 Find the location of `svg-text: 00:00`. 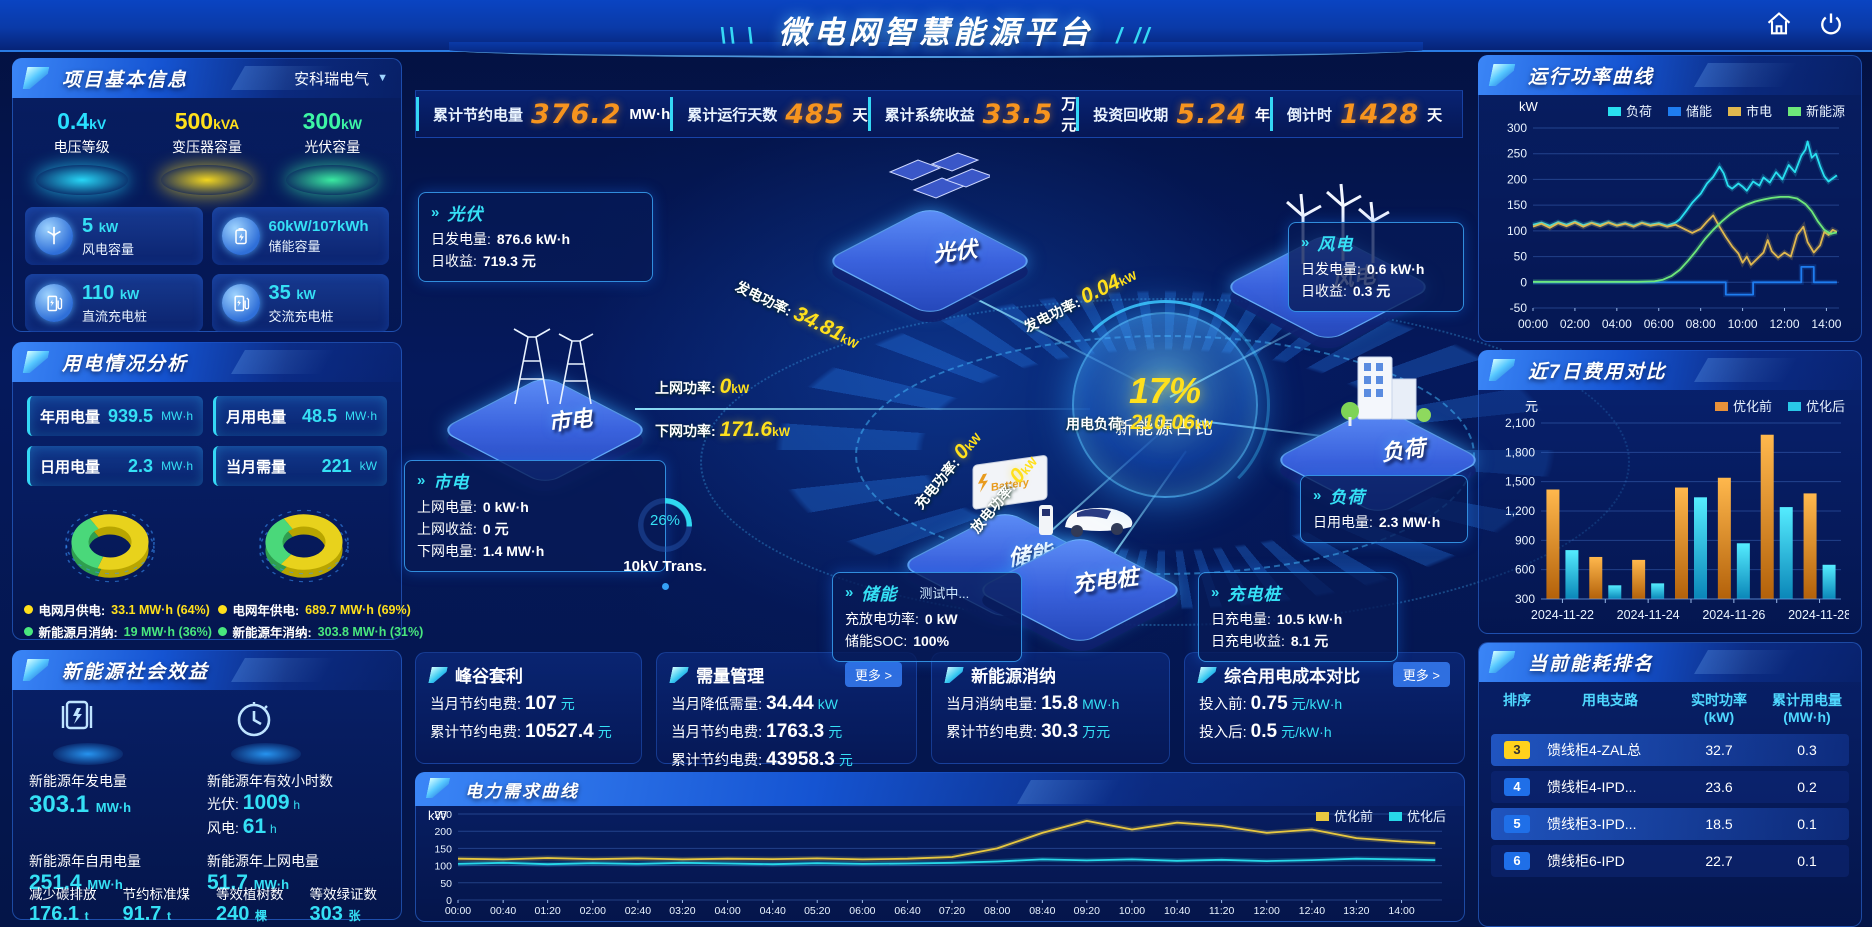

svg-text: 00:00 is located at coordinates (1533, 324).